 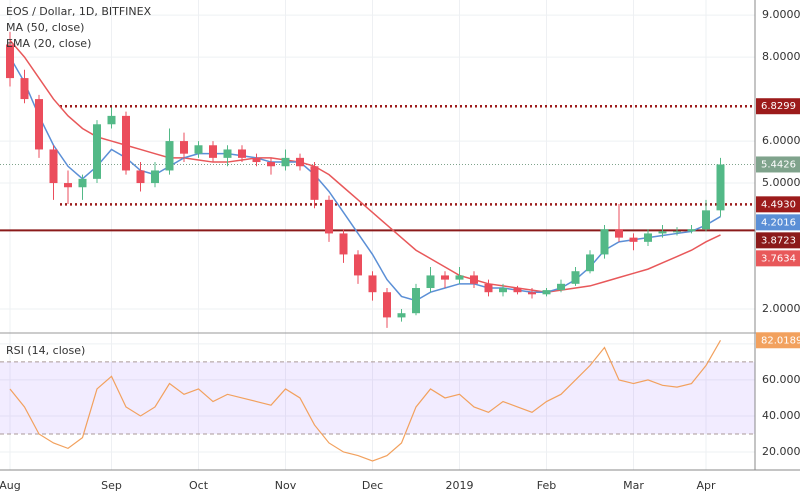 I want to click on rsi-band, so click(x=377, y=397).